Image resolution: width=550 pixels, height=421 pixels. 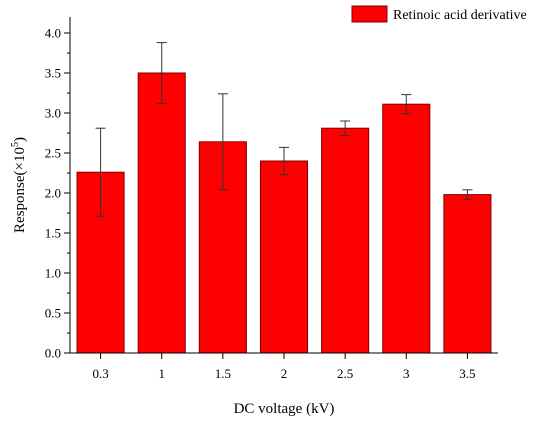 I want to click on y-tick-label: 4.0, so click(x=53, y=33).